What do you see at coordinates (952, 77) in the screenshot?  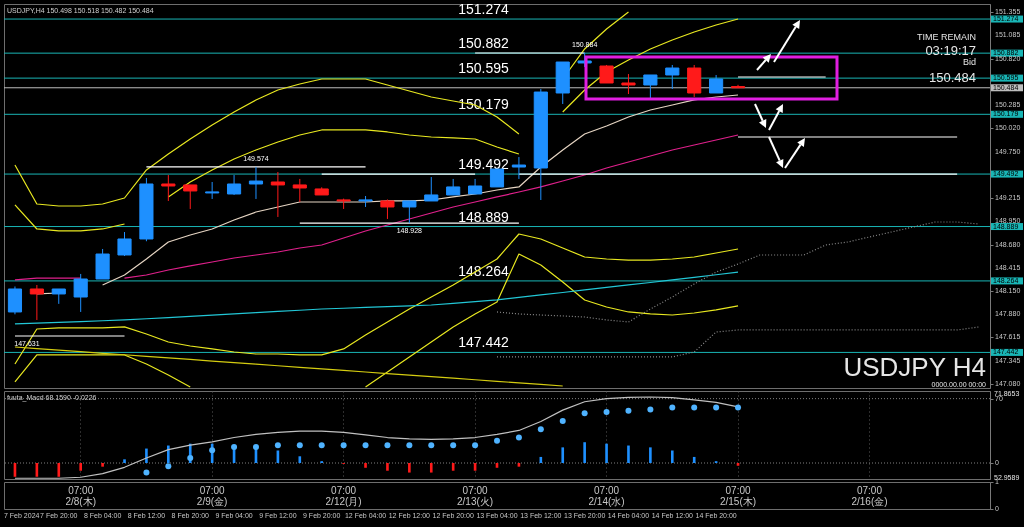 I see `annotation: 150.484` at bounding box center [952, 77].